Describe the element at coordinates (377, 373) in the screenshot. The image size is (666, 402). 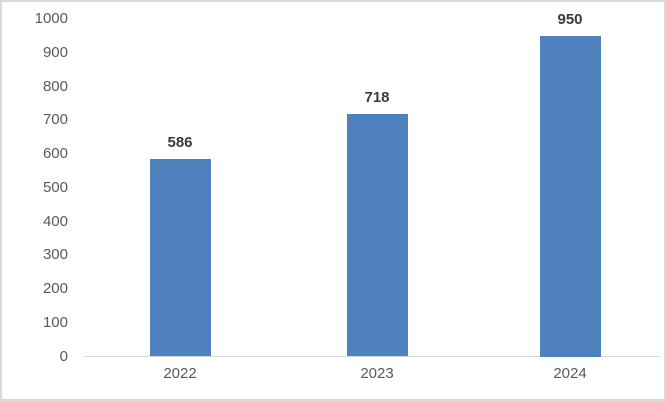
I see `x-category-label: 2023` at that location.